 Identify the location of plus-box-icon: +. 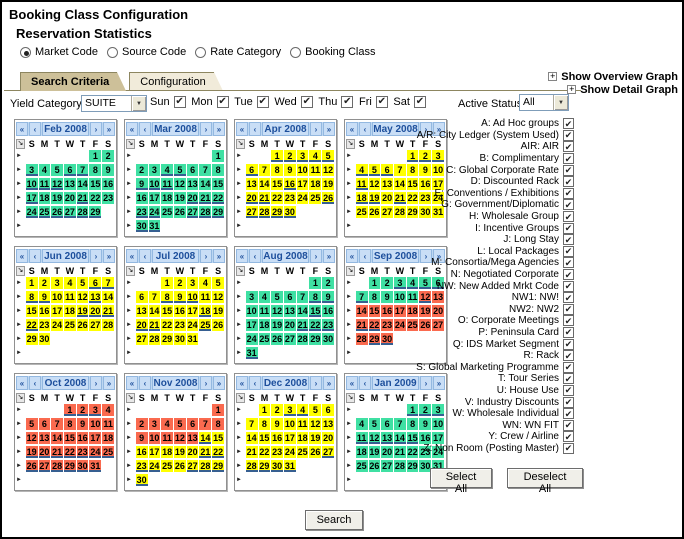
(553, 76).